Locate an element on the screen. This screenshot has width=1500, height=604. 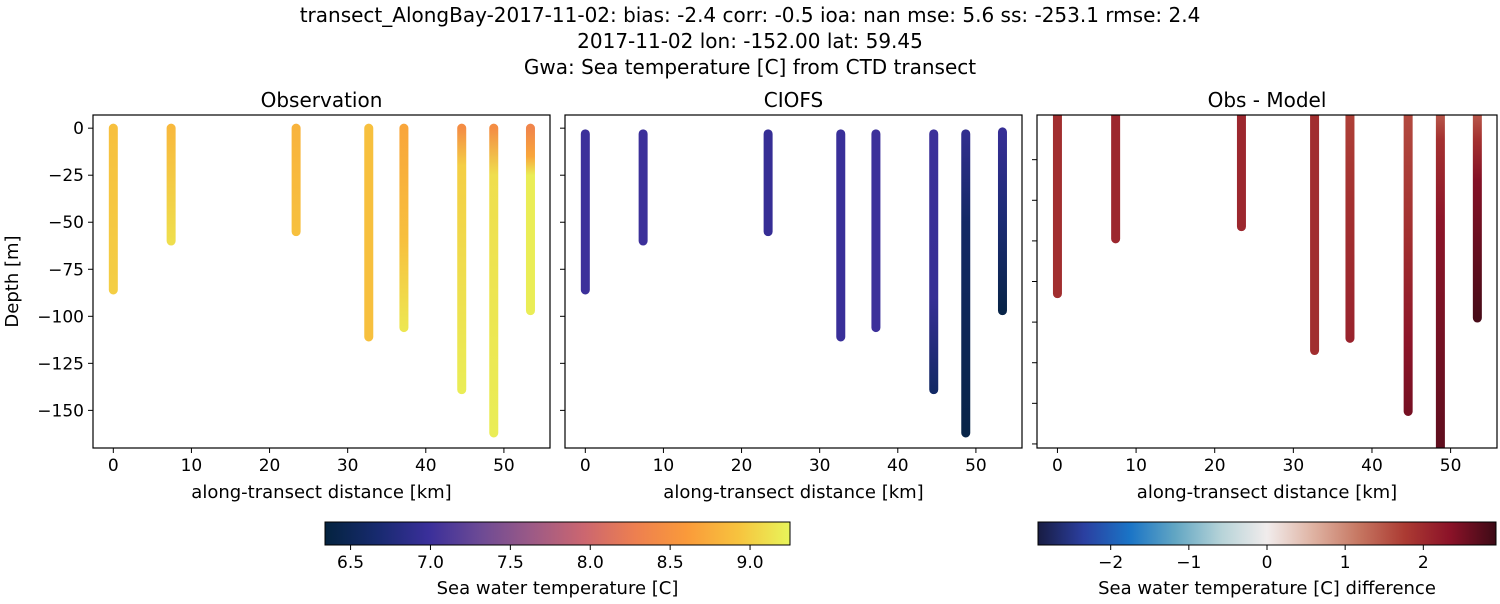
colorbar-tick-label: 8.5 is located at coordinates (670, 563).